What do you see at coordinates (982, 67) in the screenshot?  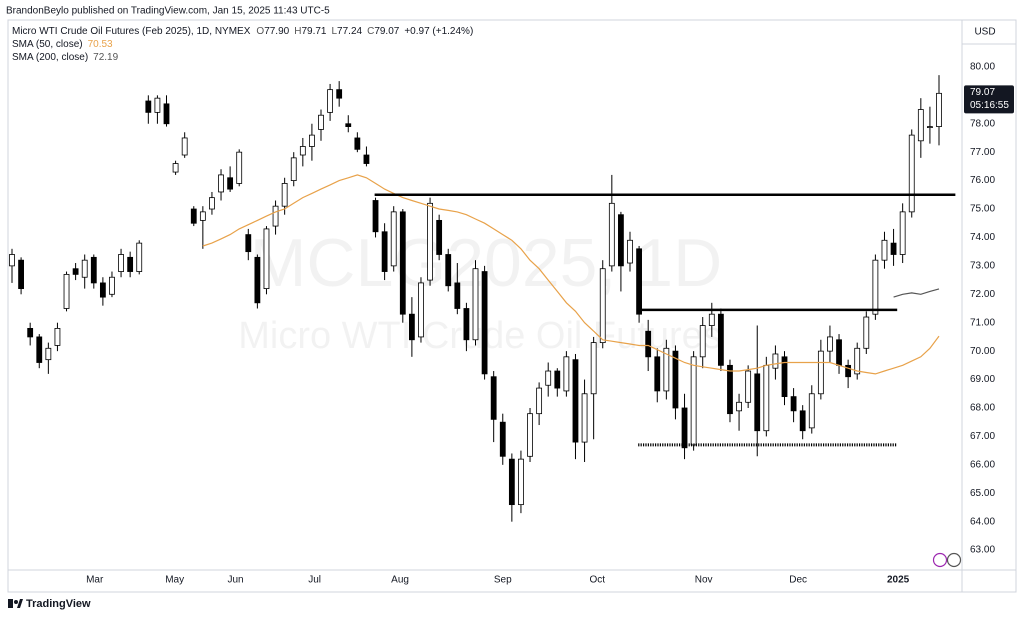 I see `y-tick-label: 80.00` at bounding box center [982, 67].